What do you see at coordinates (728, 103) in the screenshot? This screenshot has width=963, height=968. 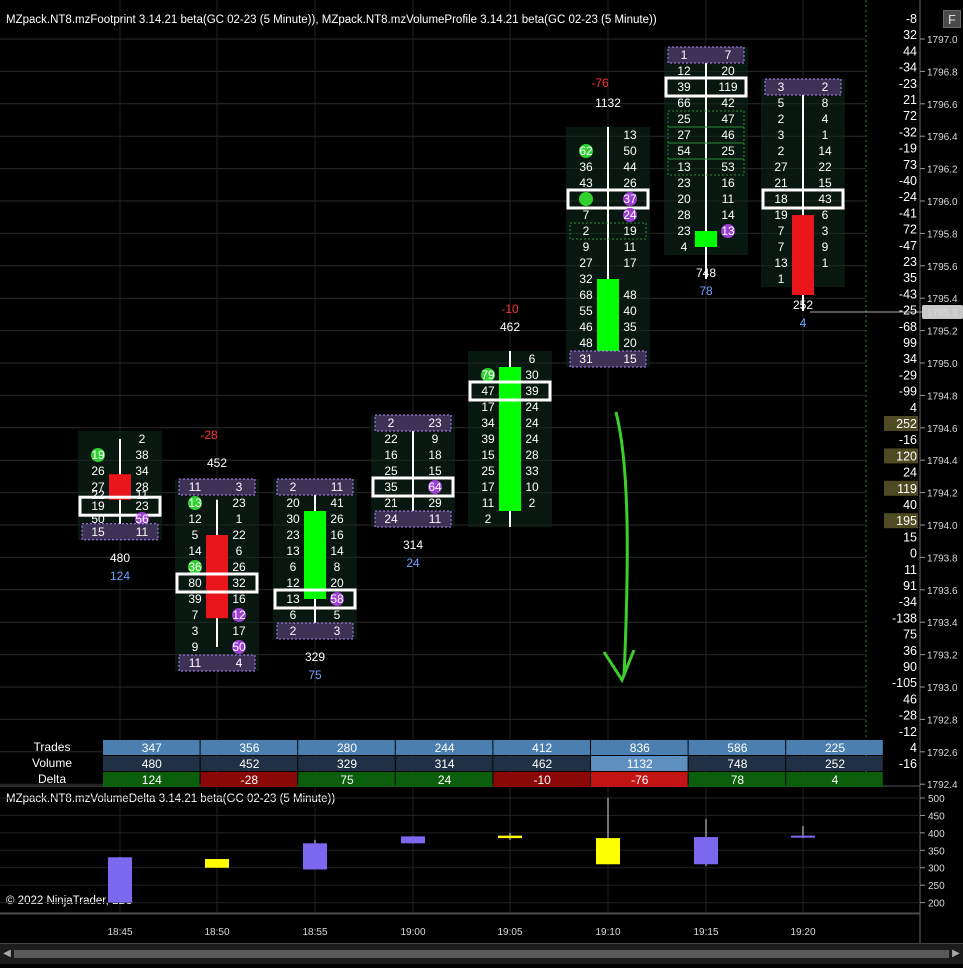 I see `ask-volume: 42` at bounding box center [728, 103].